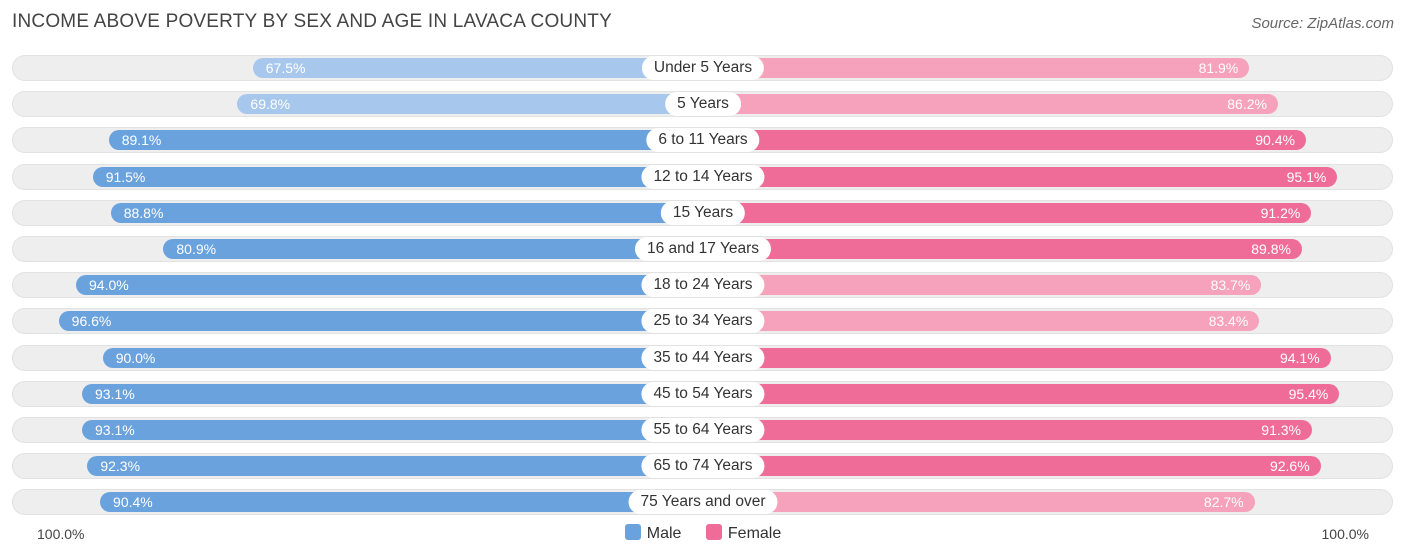  Describe the element at coordinates (120, 466) in the screenshot. I see `male-value-label: 92.3%` at that location.